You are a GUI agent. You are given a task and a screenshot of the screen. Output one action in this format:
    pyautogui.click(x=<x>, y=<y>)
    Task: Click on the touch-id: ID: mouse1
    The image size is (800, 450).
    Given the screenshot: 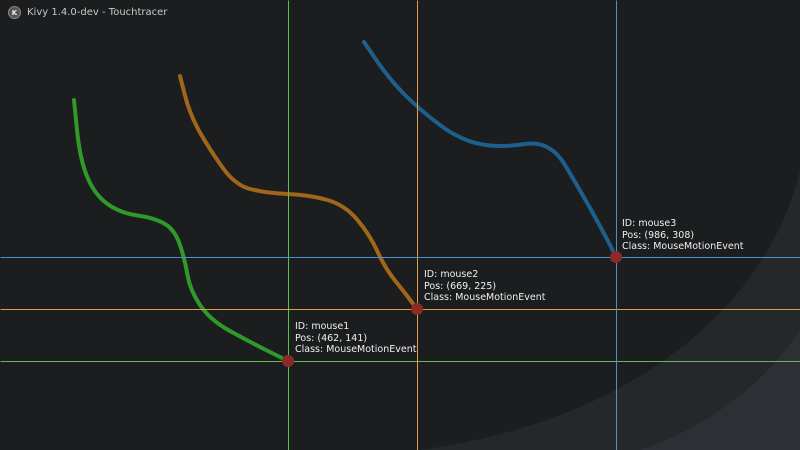 What is the action you would take?
    pyautogui.click(x=322, y=326)
    